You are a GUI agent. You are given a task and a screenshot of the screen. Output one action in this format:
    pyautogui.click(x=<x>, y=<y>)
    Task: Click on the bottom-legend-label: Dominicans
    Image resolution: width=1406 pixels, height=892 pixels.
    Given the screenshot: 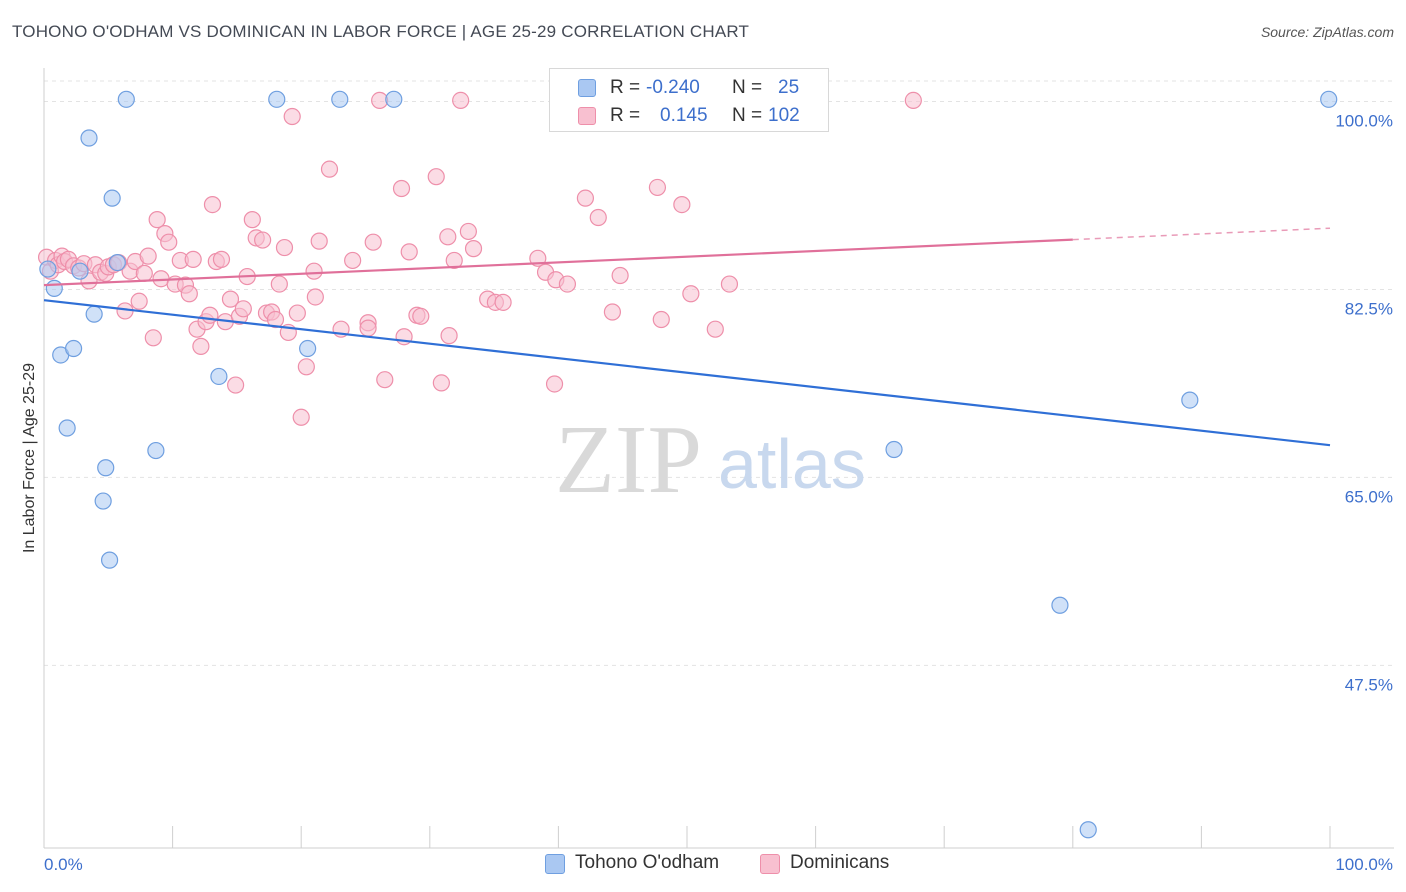 What is the action you would take?
    pyautogui.click(x=840, y=862)
    